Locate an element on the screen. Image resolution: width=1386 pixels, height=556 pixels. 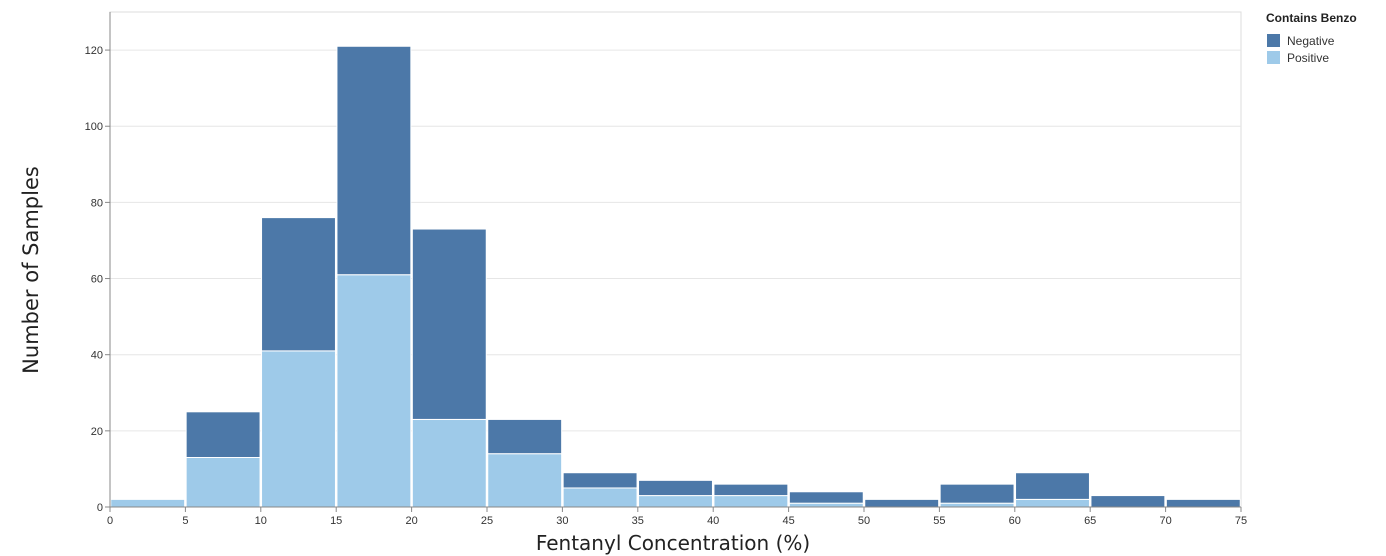
y-tick-label-20: 20 is located at coordinates (97, 432).